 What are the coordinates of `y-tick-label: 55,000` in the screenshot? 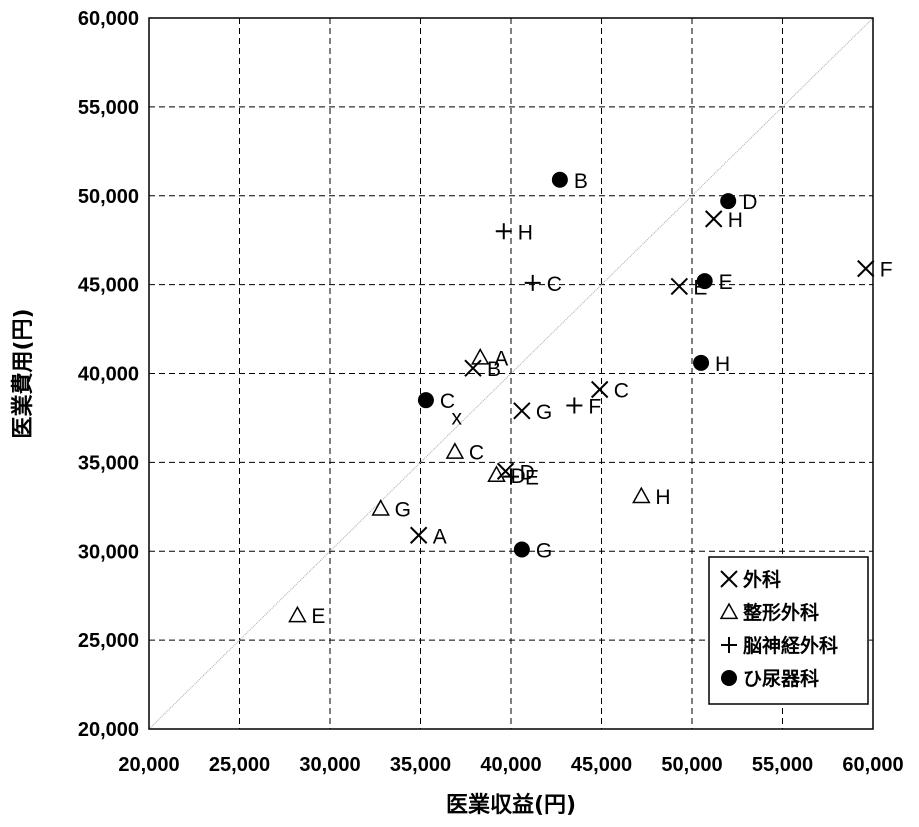 It's located at (108, 108).